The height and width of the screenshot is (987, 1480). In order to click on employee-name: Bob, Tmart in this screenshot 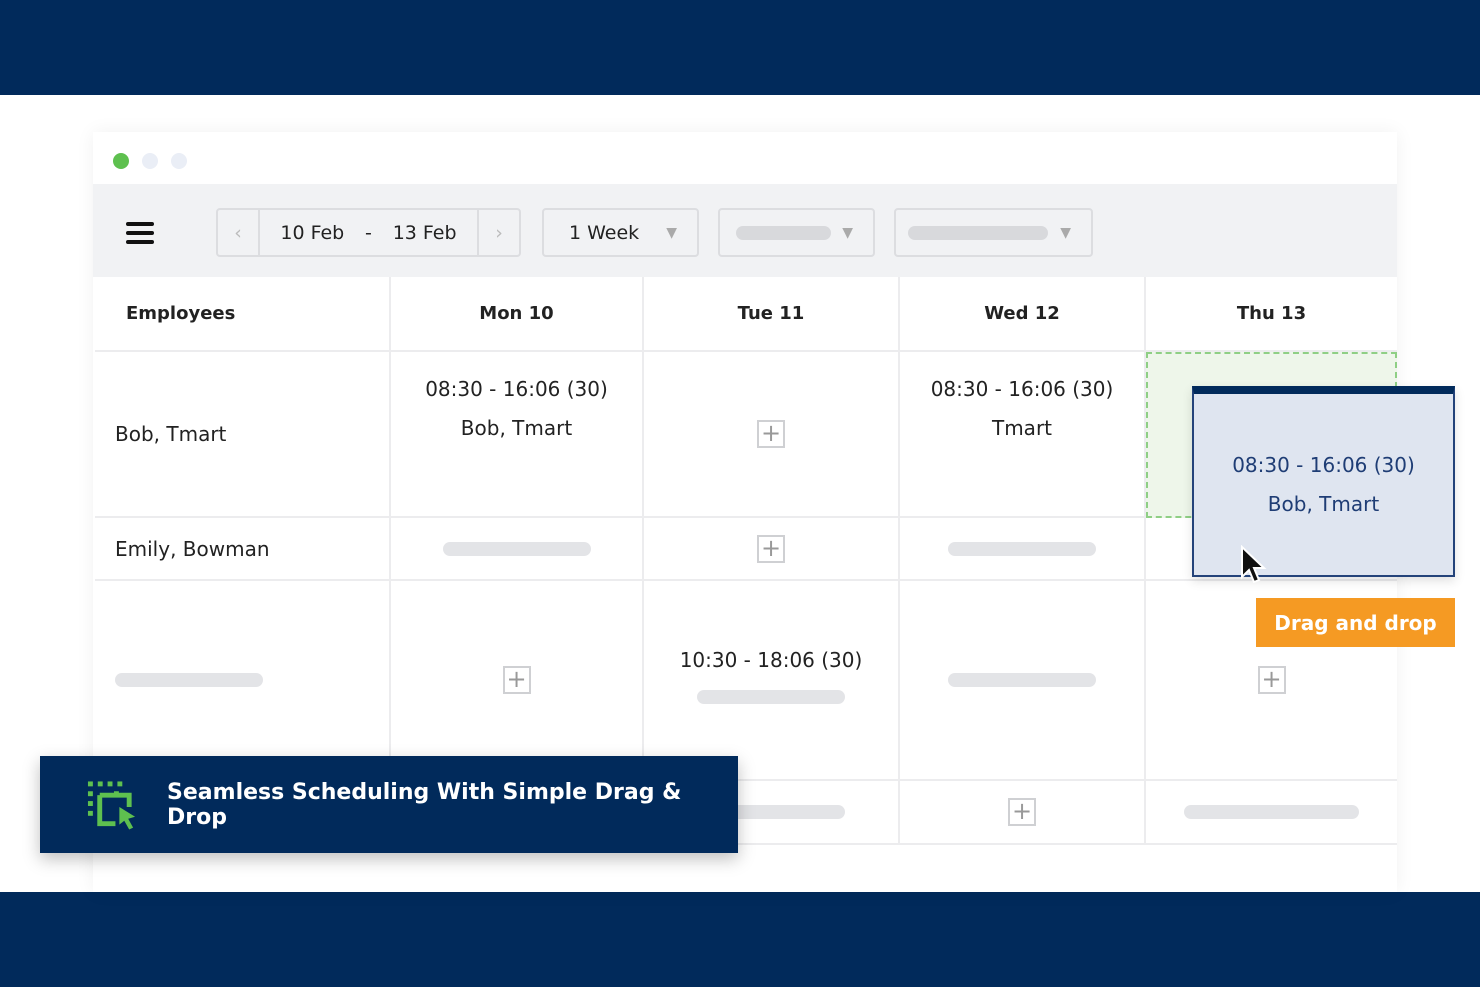, I will do `click(243, 435)`.